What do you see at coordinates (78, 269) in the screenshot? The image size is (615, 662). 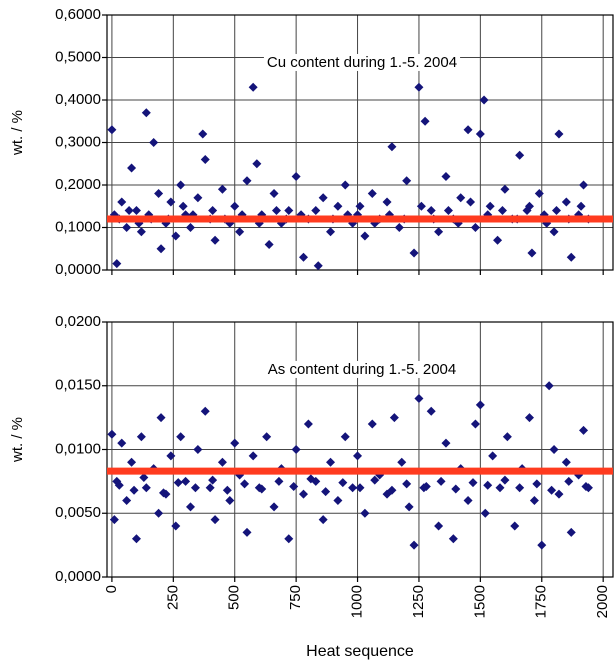 I see `y-tick-label: 0,0000` at bounding box center [78, 269].